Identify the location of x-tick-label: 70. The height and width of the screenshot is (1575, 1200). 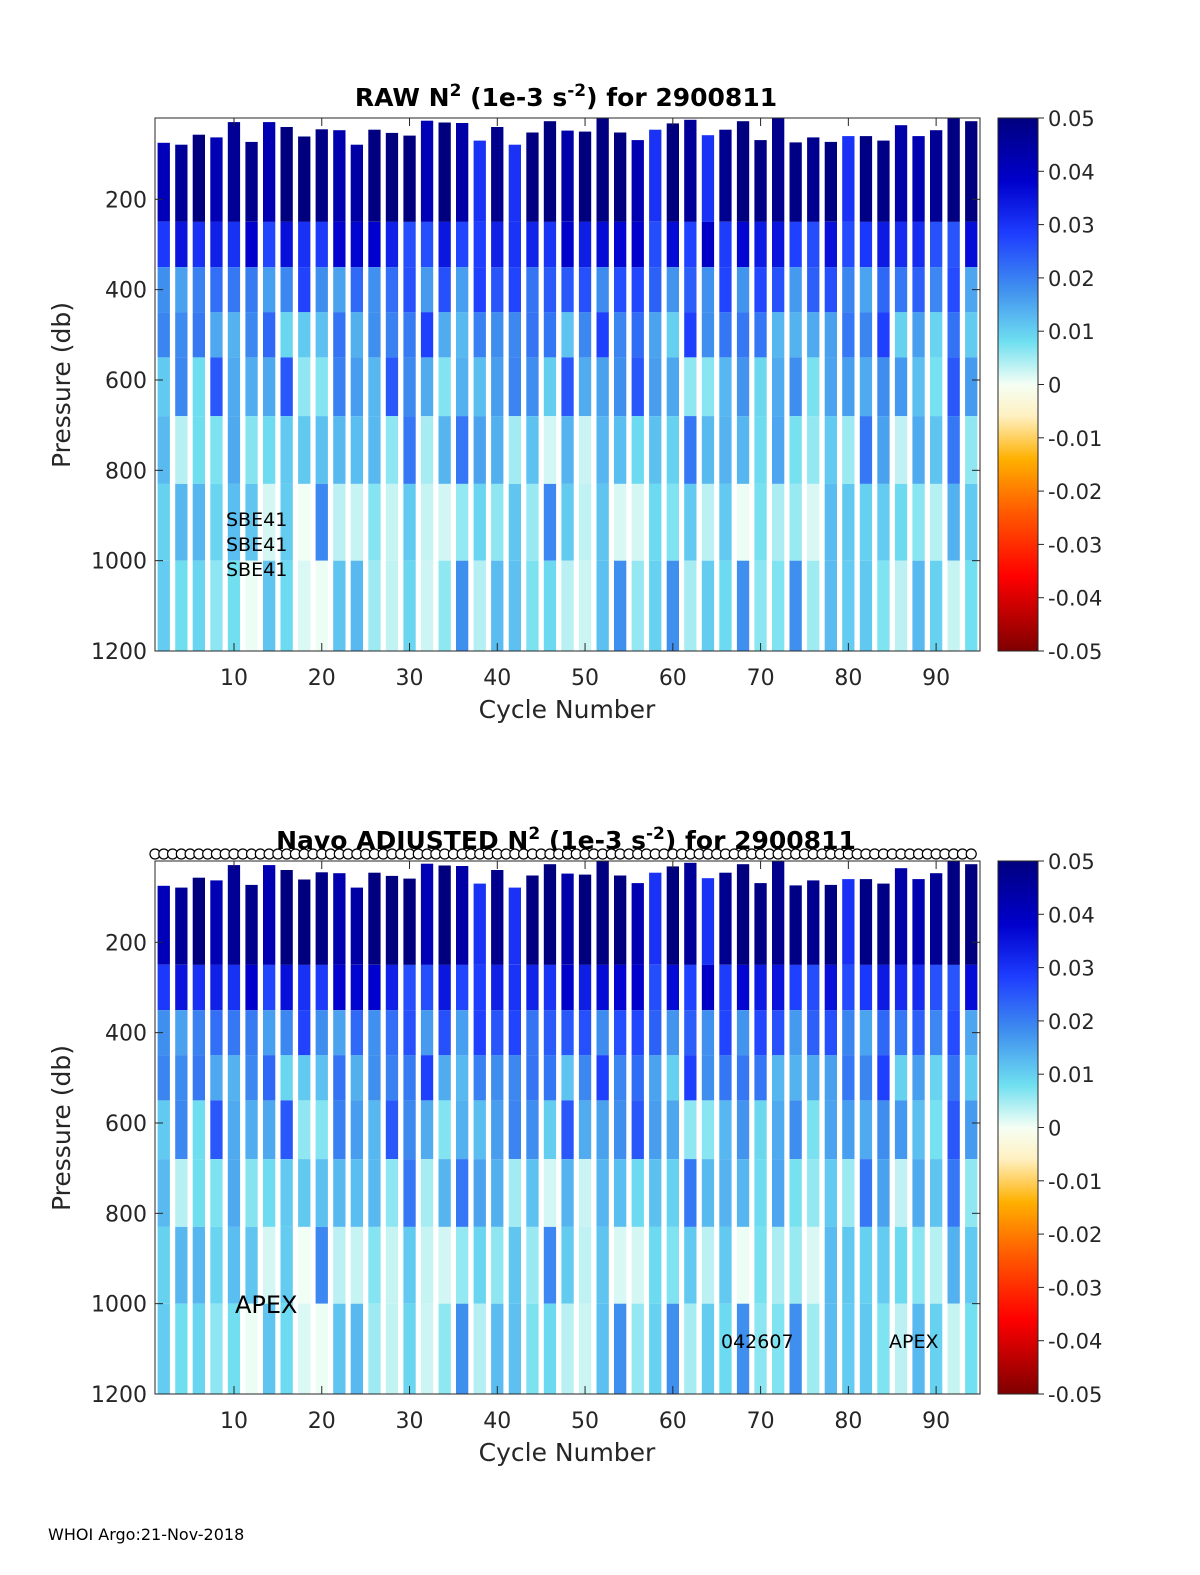
(761, 1421).